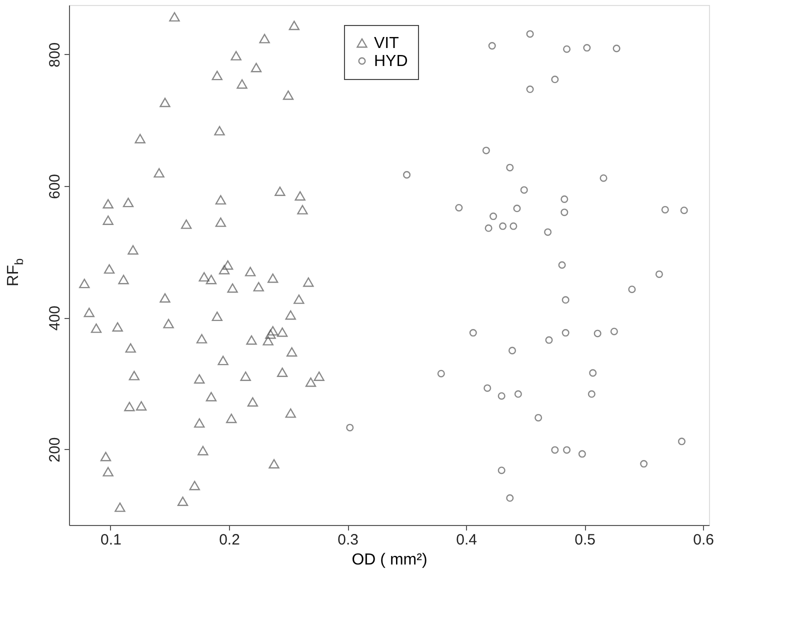 Image resolution: width=796 pixels, height=636 pixels. I want to click on x-tick-label: 0.6, so click(703, 540).